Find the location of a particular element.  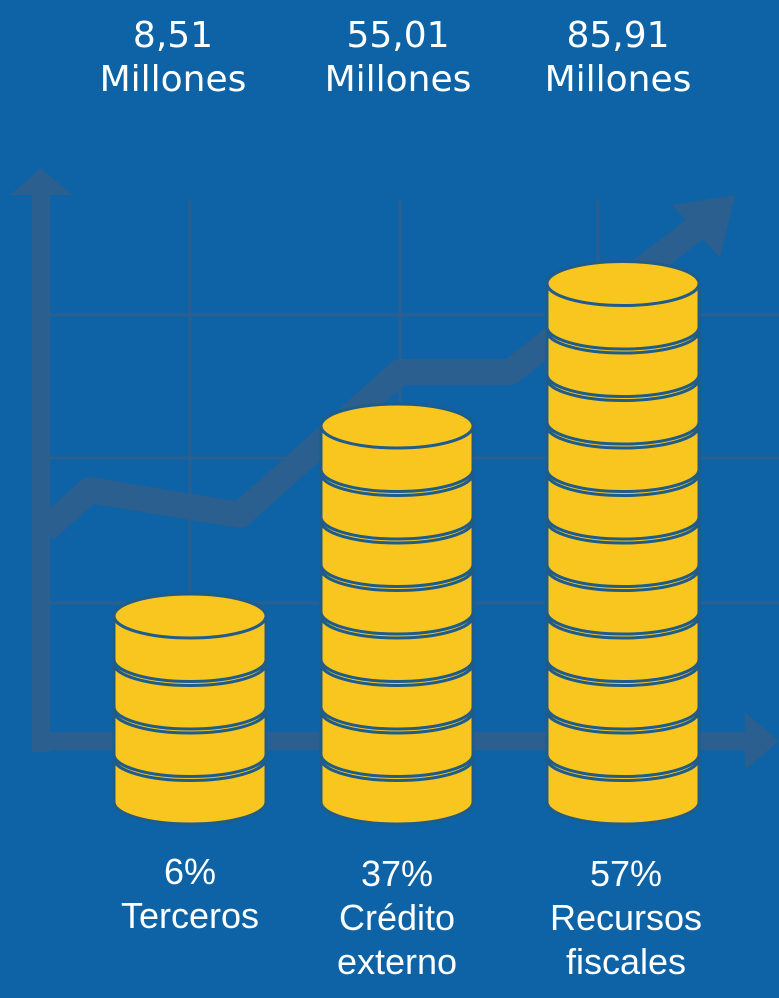

amount-value: 85,91 is located at coordinates (618, 35).